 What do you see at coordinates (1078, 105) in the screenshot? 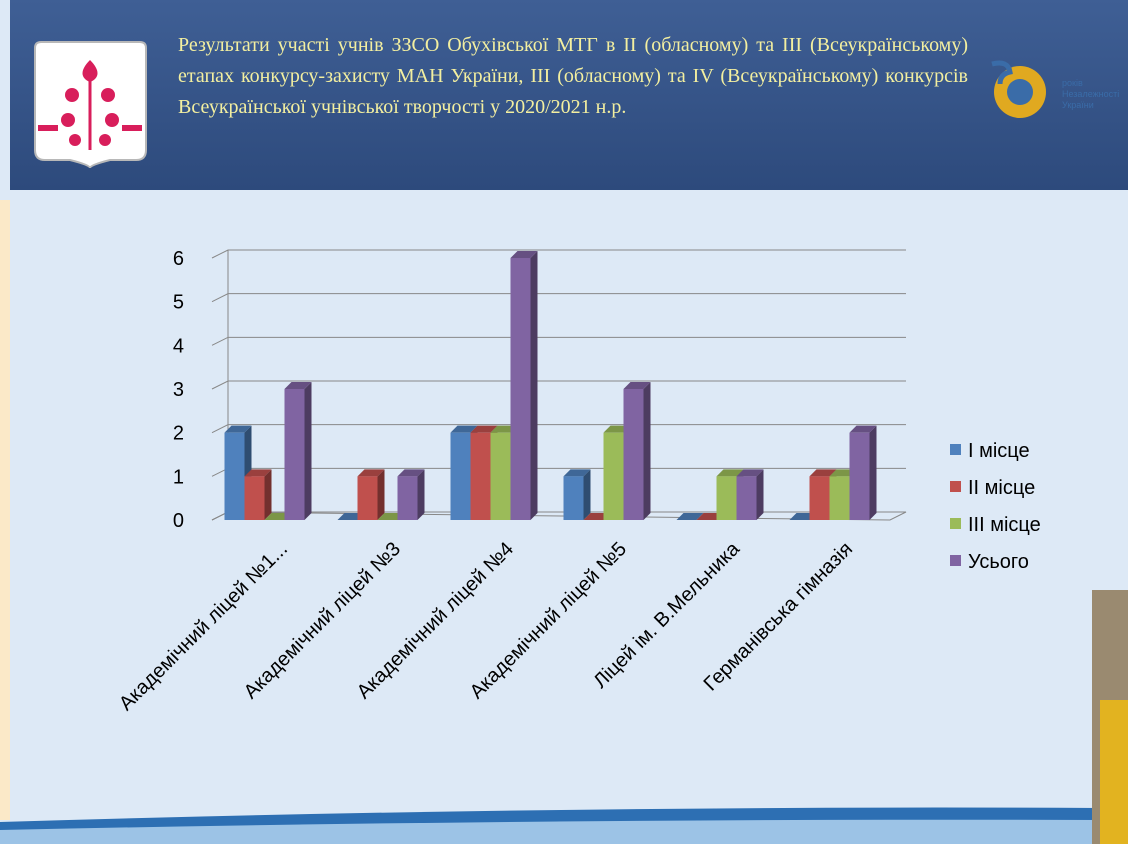
I see `badge-line: України` at bounding box center [1078, 105].